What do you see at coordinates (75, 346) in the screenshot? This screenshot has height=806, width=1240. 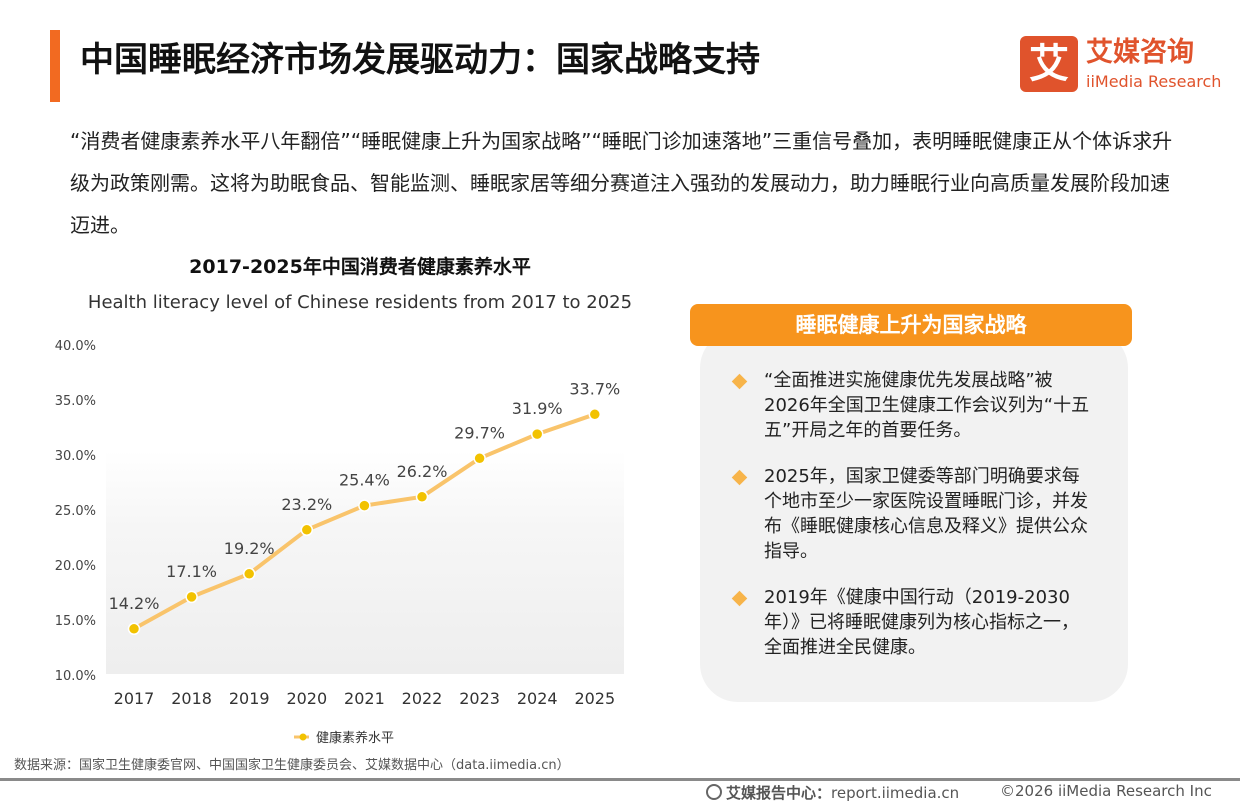 I see `y-tick-label: 40.0%` at bounding box center [75, 346].